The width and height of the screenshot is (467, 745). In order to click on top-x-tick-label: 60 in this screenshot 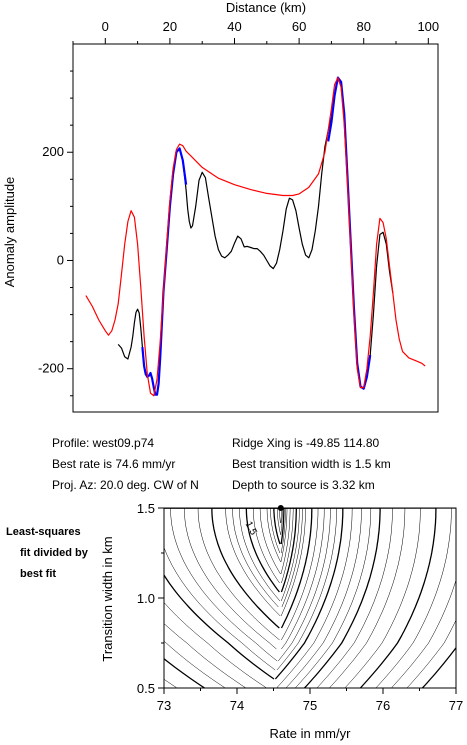, I will do `click(299, 26)`.